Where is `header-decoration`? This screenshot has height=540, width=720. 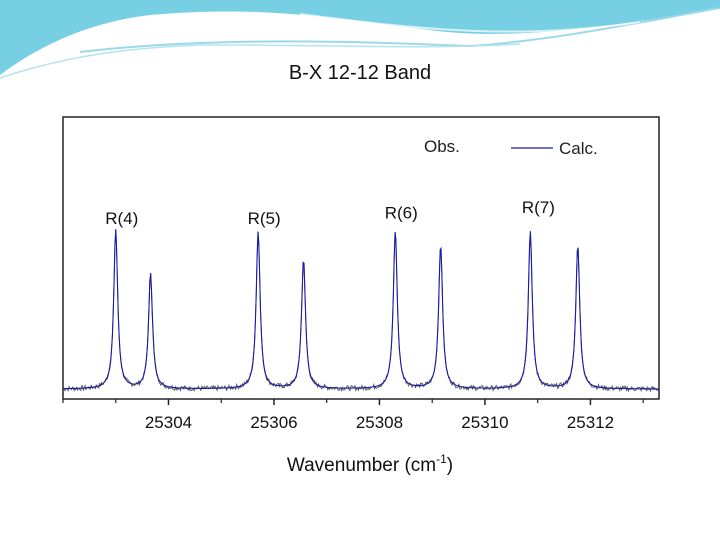 header-decoration is located at coordinates (360, 39).